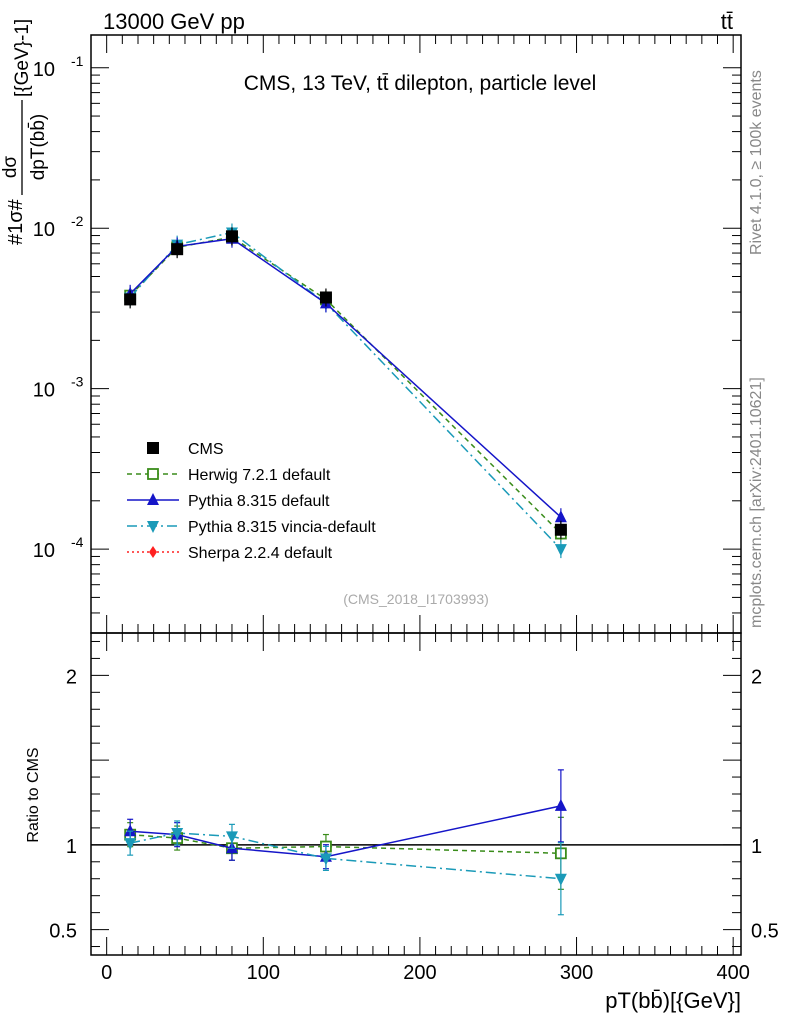 This screenshot has width=786, height=1024. What do you see at coordinates (77, 382) in the screenshot?
I see `main-y-tick-label-exp: -3` at bounding box center [77, 382].